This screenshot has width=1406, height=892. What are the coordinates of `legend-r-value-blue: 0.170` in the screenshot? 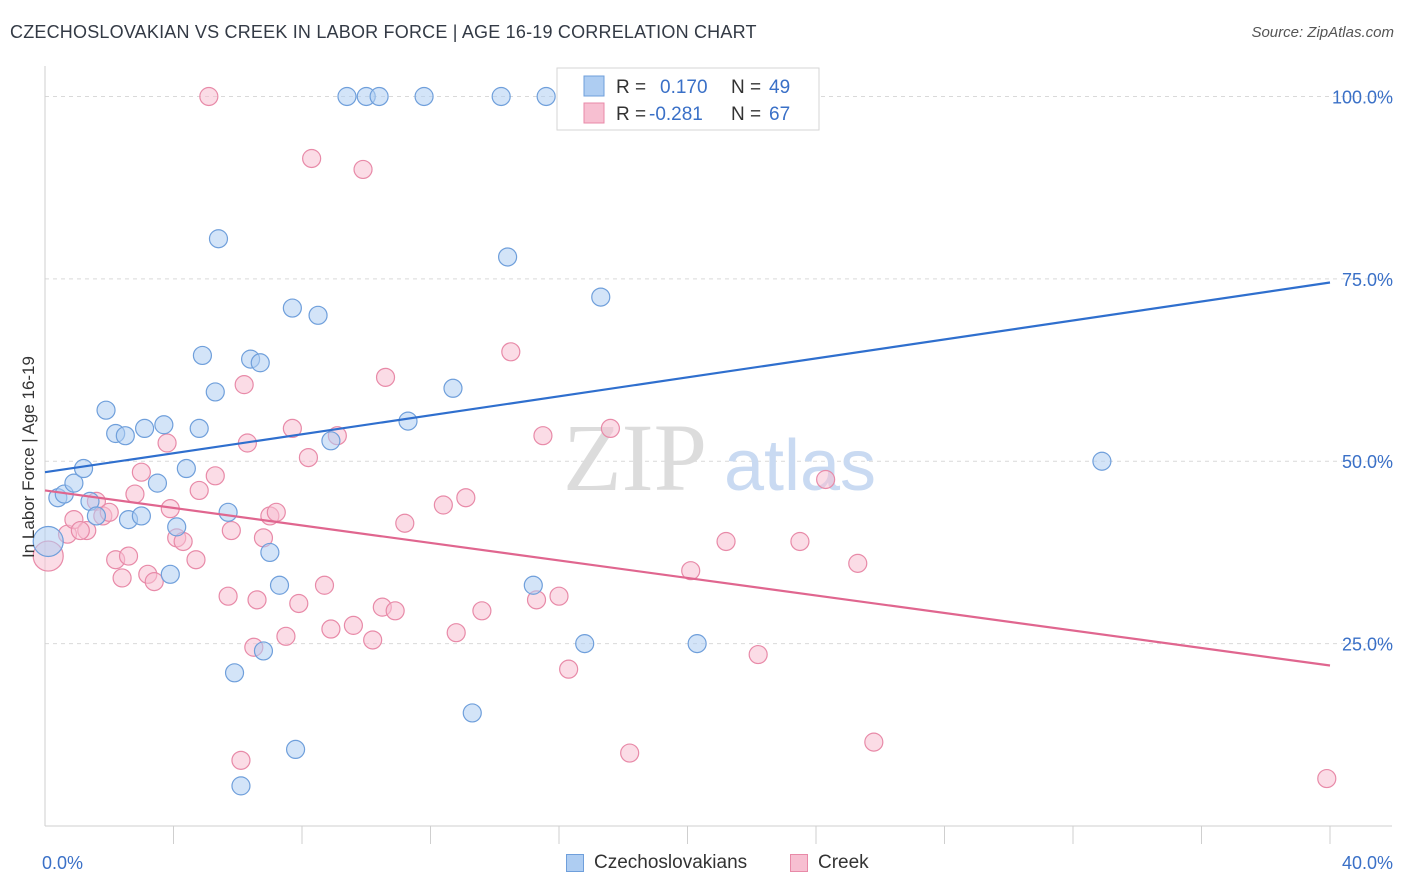 It's located at (684, 87).